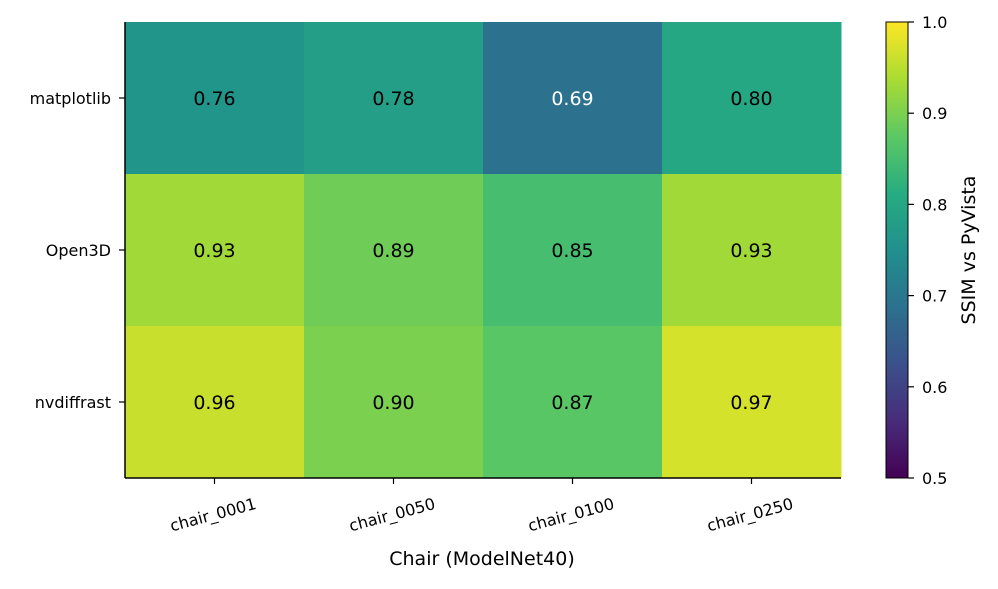 The image size is (998, 589). What do you see at coordinates (916, 250) in the screenshot?
I see `colorbar: 0.5 0.6 0.7 0.8 0.9 1.0` at bounding box center [916, 250].